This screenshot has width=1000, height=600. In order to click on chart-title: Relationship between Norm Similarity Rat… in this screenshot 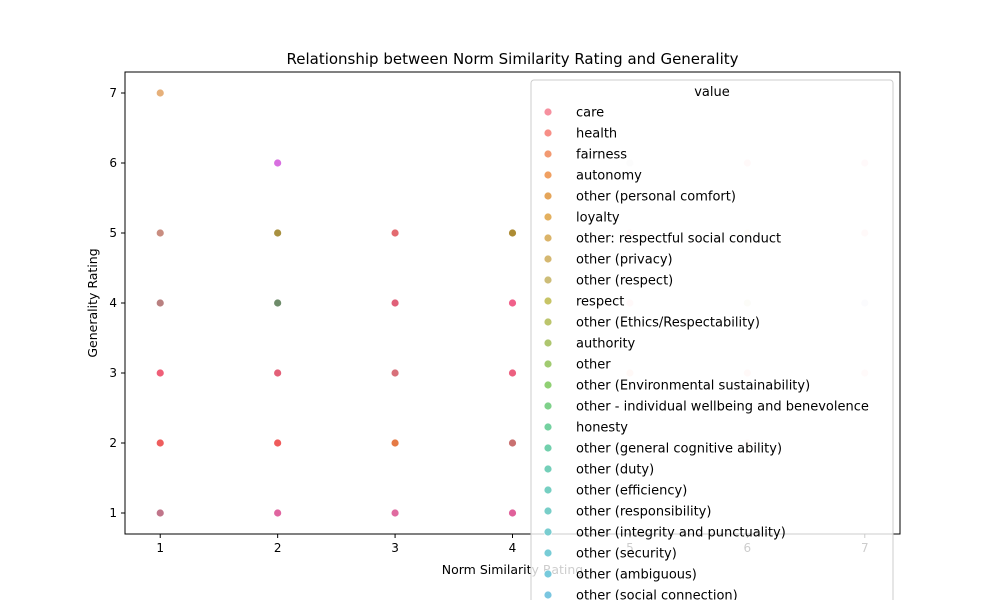, I will do `click(512, 59)`.